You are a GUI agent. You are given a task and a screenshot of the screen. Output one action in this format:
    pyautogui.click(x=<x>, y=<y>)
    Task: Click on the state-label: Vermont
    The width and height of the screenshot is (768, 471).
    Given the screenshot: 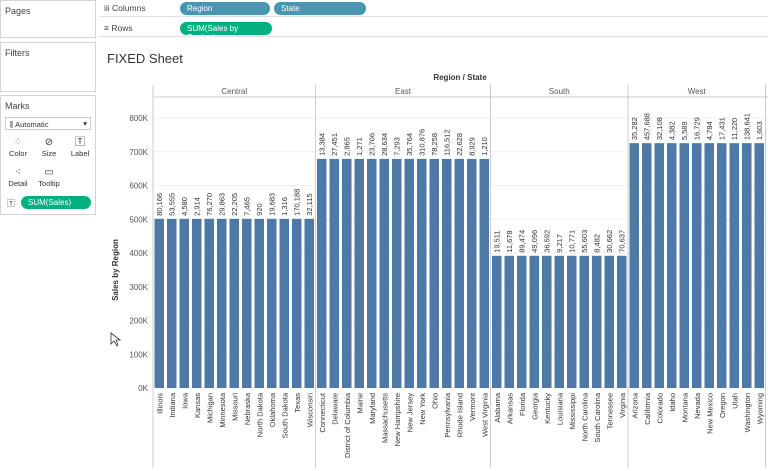 What is the action you would take?
    pyautogui.click(x=472, y=406)
    